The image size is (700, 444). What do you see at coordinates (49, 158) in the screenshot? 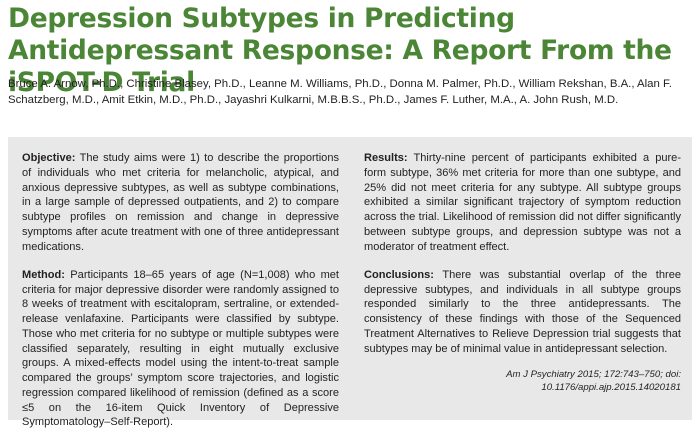
I see `objective-label: Objective:` at bounding box center [49, 158].